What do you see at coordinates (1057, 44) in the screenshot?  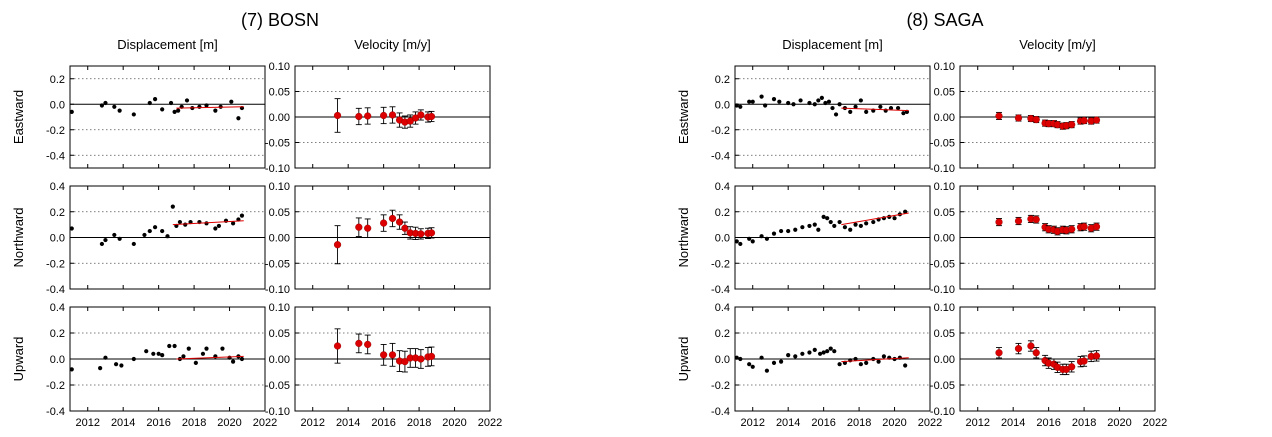 I see `column-title-velocity: Velocity [m/y]` at bounding box center [1057, 44].